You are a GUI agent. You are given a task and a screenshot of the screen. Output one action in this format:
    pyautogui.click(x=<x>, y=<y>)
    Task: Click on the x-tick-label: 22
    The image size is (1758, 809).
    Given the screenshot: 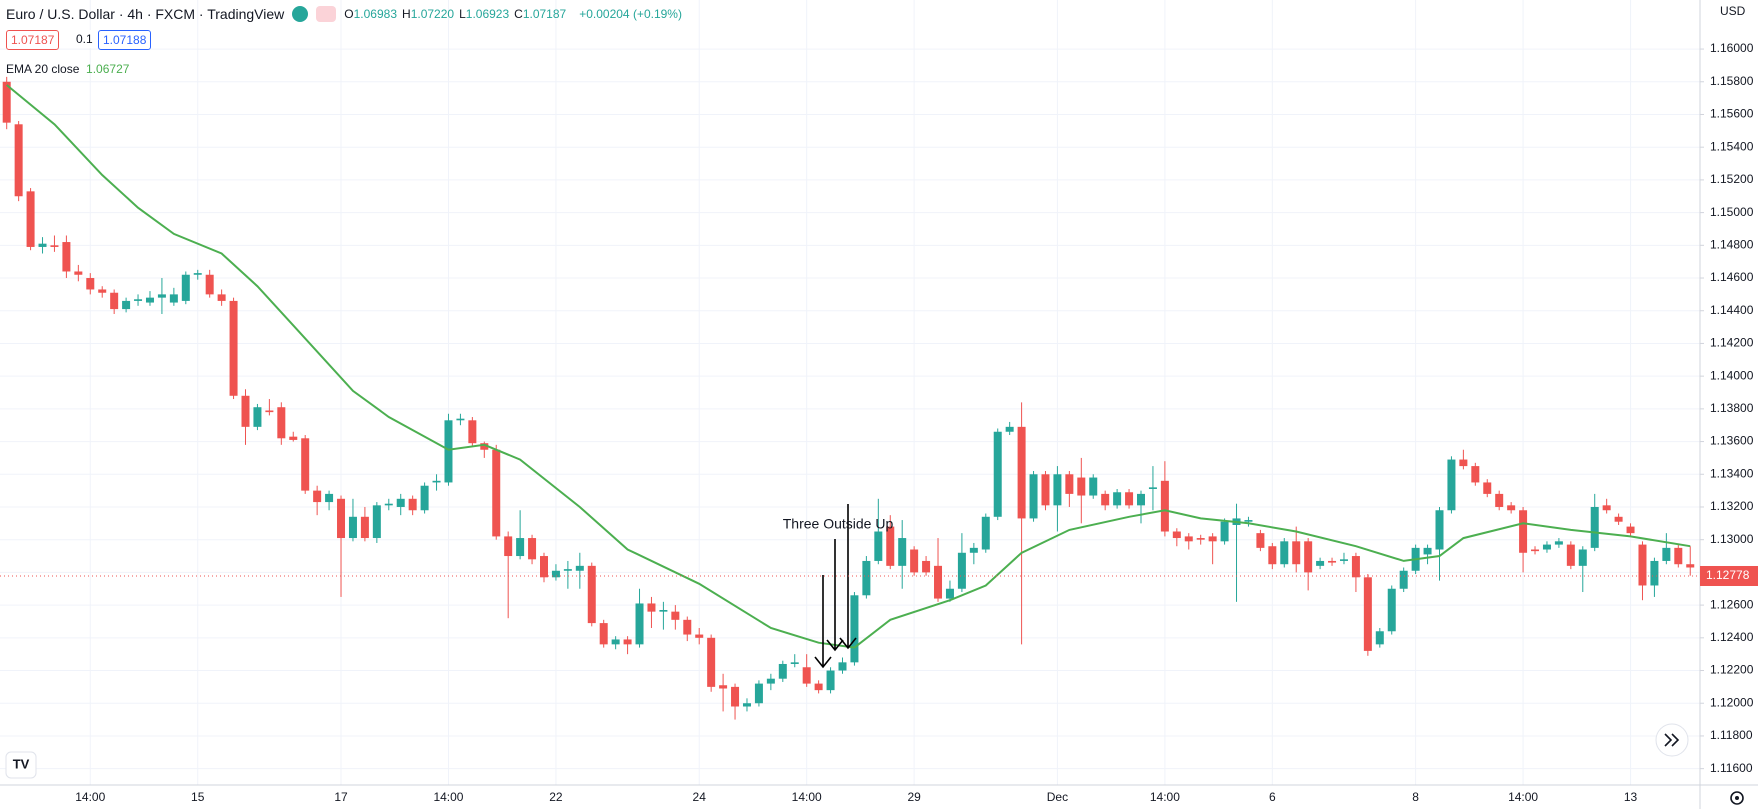 What is the action you would take?
    pyautogui.click(x=556, y=797)
    